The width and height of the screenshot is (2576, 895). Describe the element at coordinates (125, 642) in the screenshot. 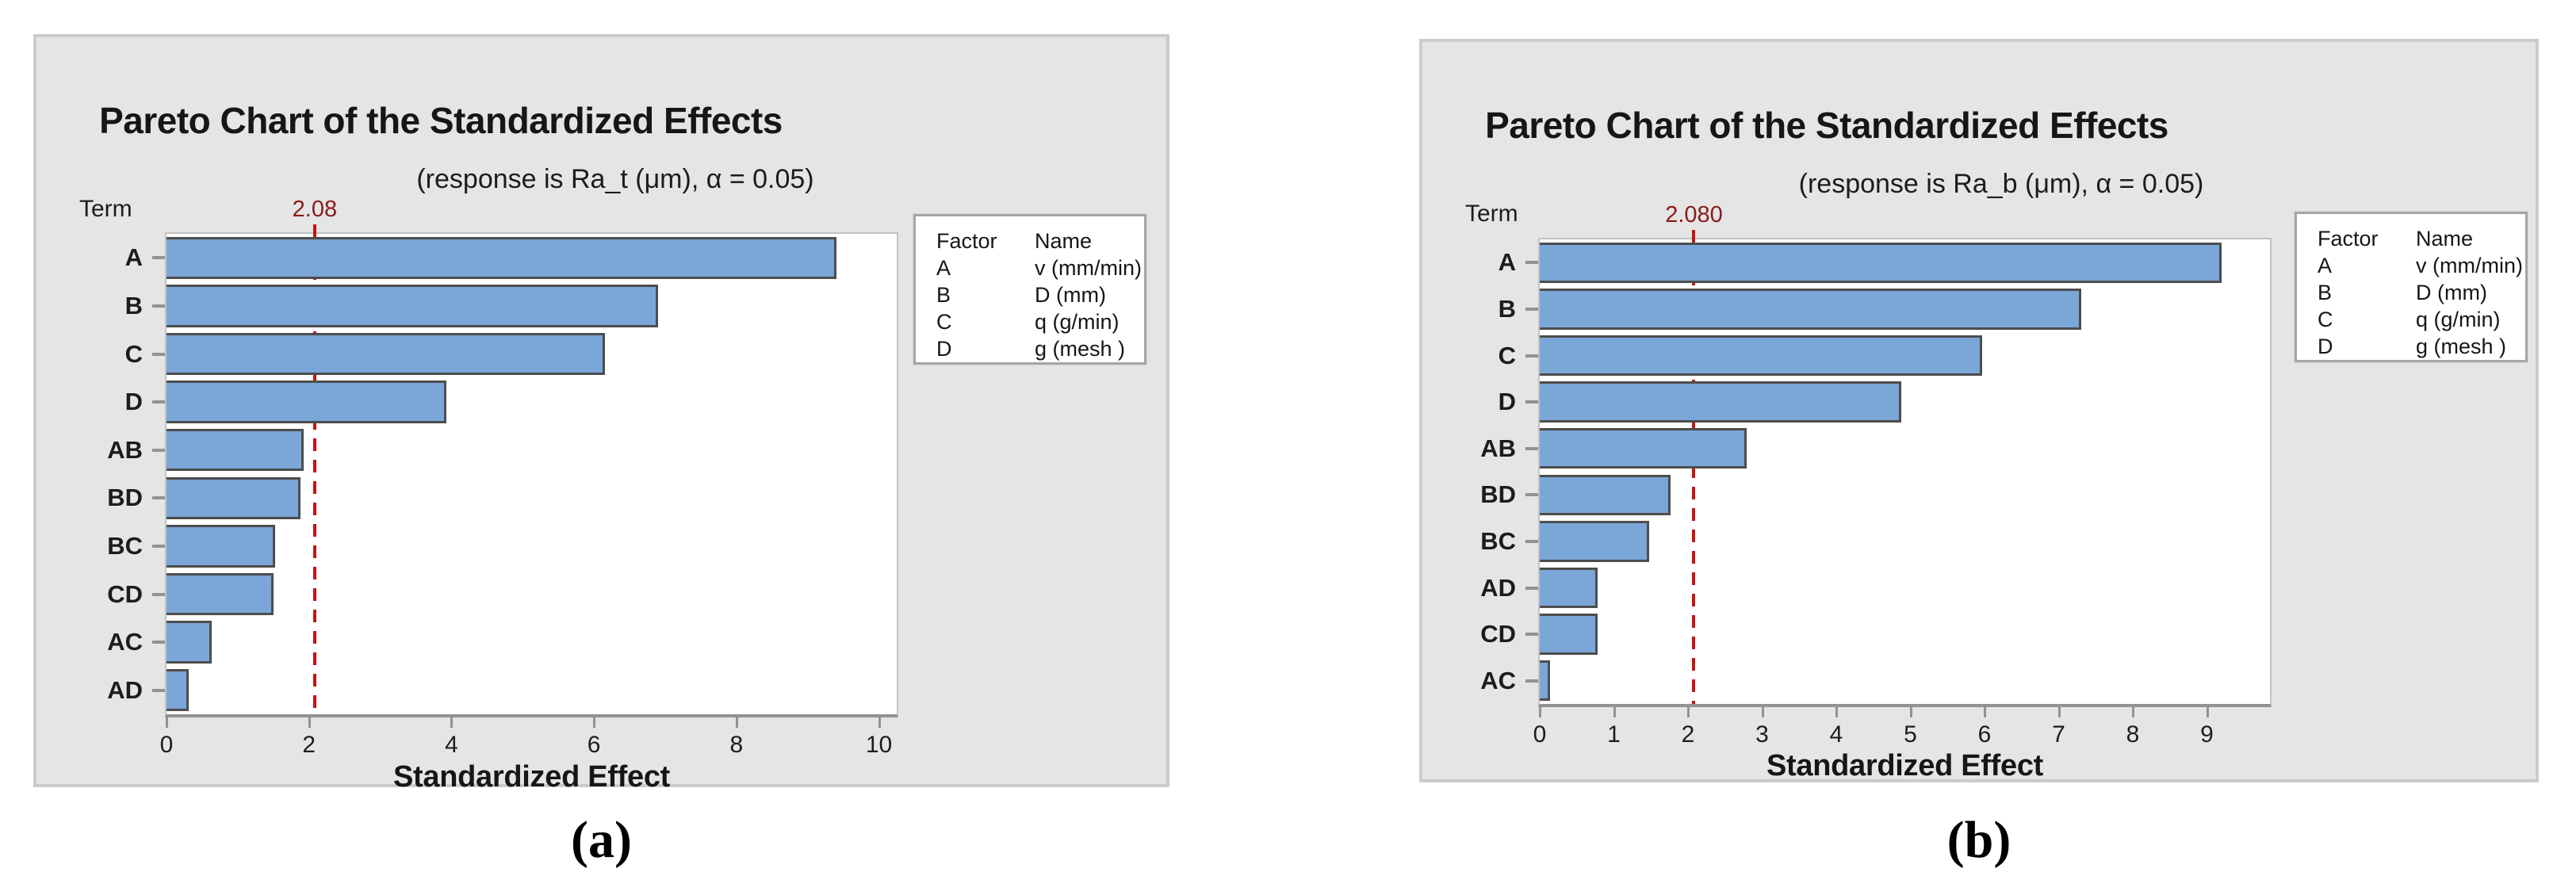

I see `term-label-AC: AC` at that location.